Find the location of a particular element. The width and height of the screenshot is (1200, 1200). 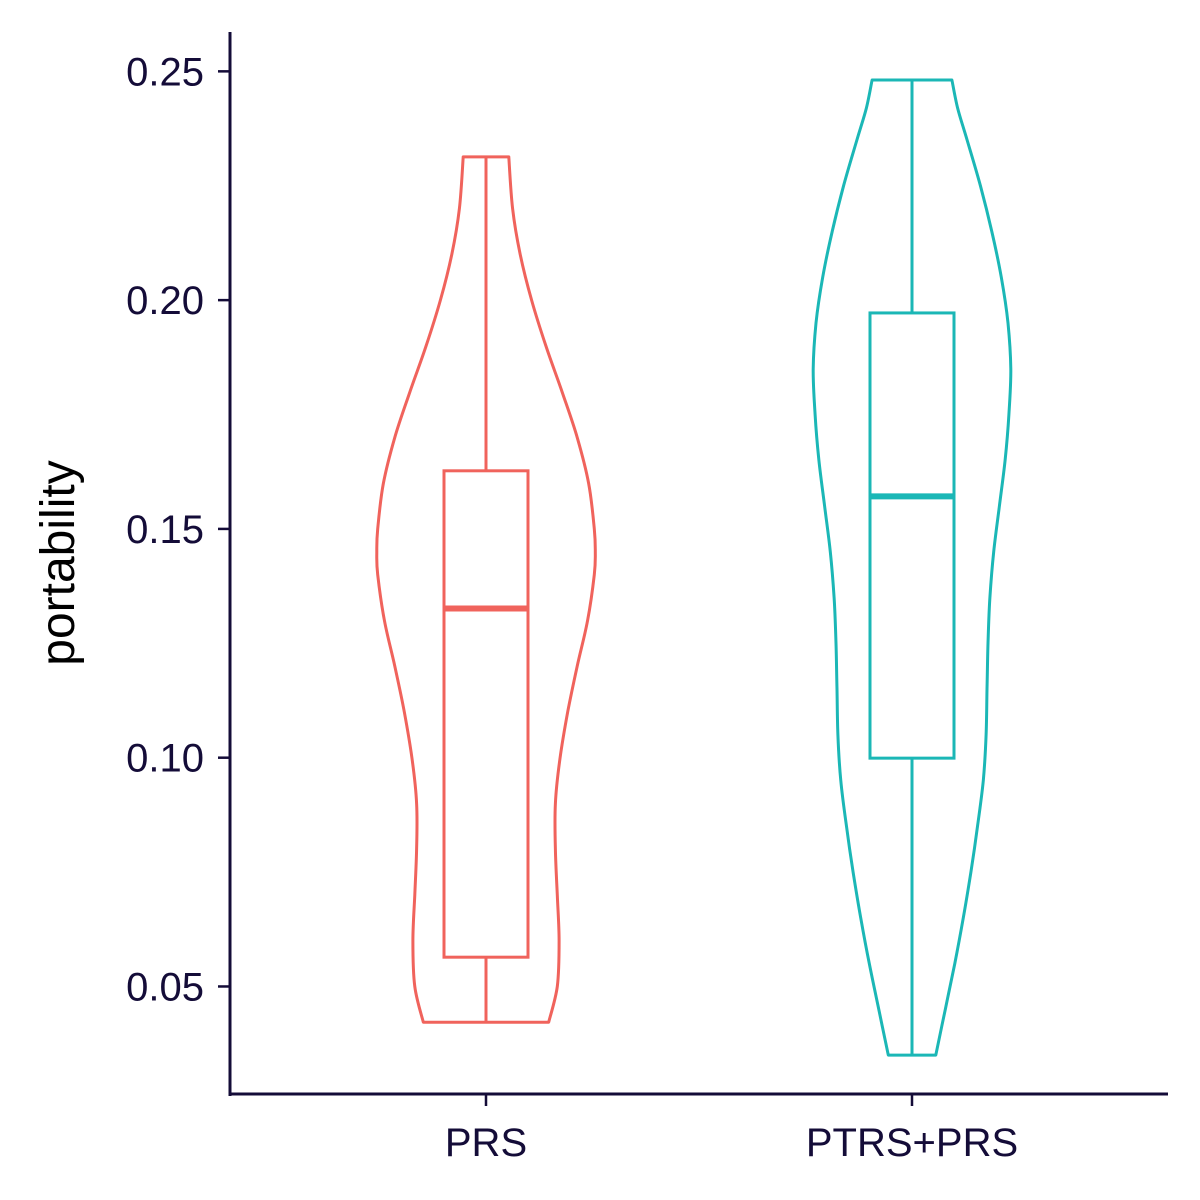

violin-group-prs is located at coordinates (486, 589).